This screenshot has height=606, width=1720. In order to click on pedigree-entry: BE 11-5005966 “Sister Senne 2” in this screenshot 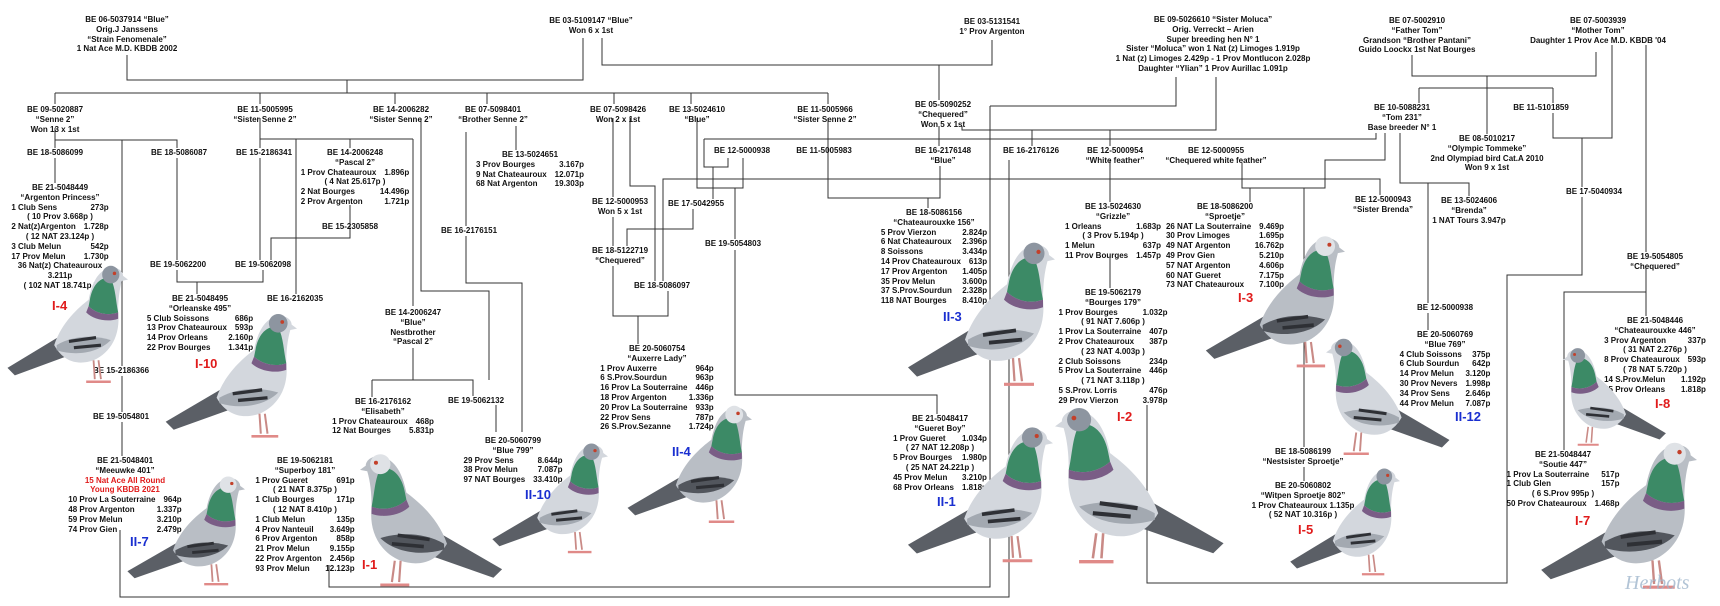, I will do `click(824, 115)`.